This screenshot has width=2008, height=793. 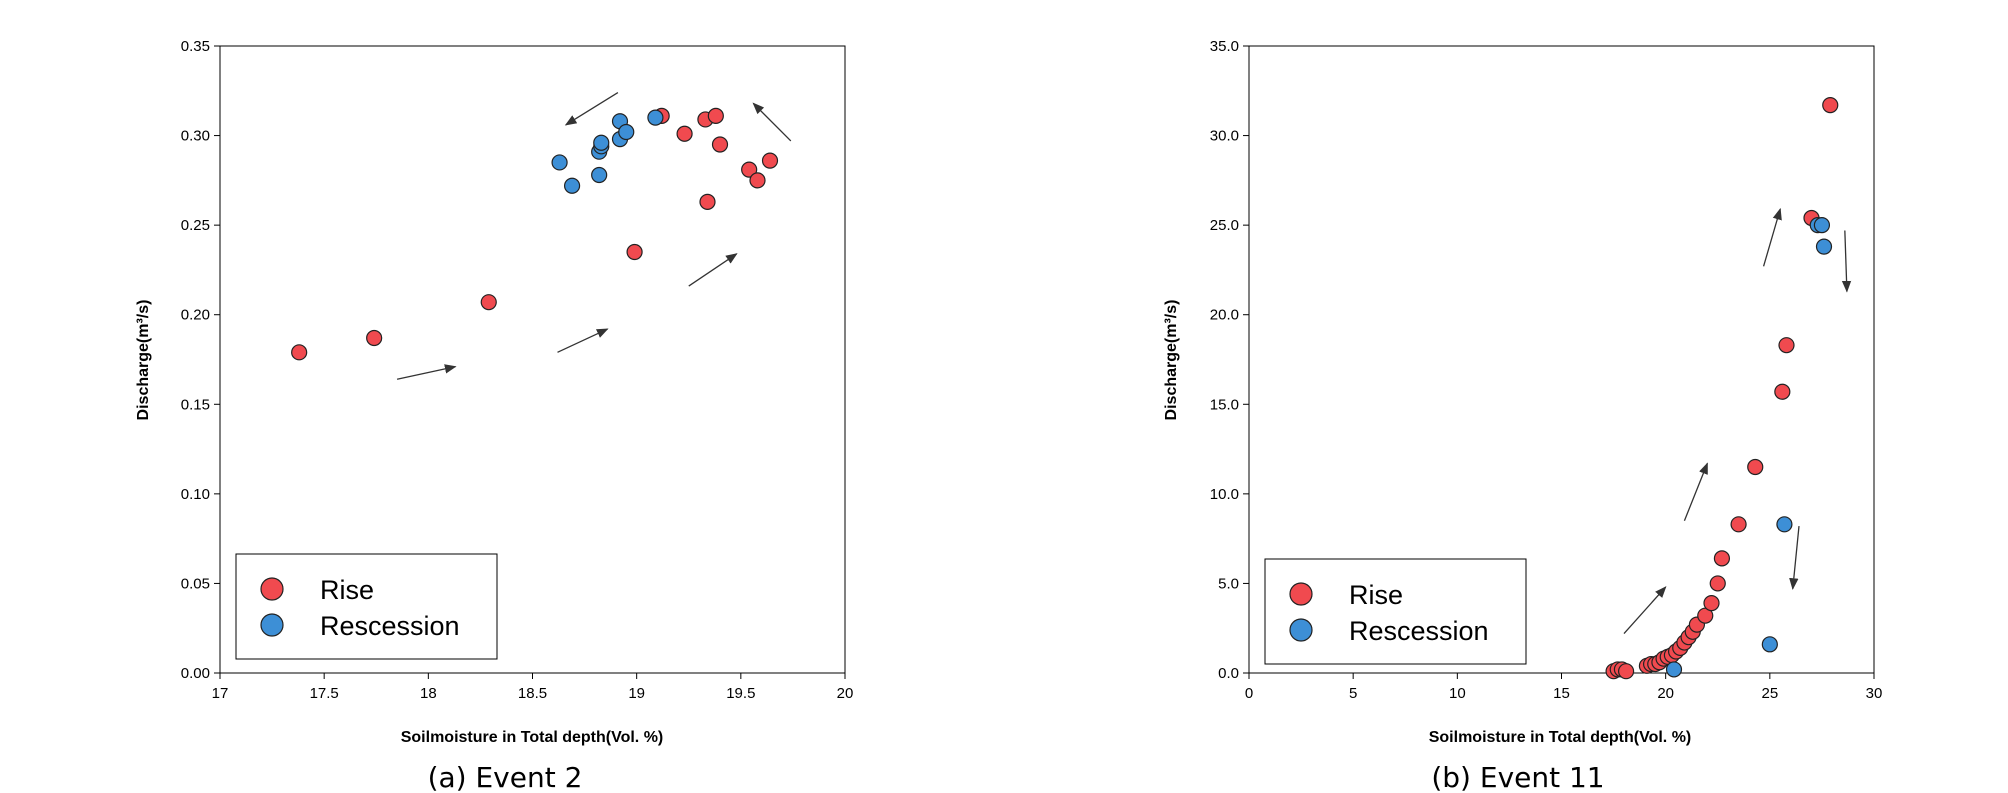 What do you see at coordinates (195, 583) in the screenshot?
I see `y-tick-label: 0.05` at bounding box center [195, 583].